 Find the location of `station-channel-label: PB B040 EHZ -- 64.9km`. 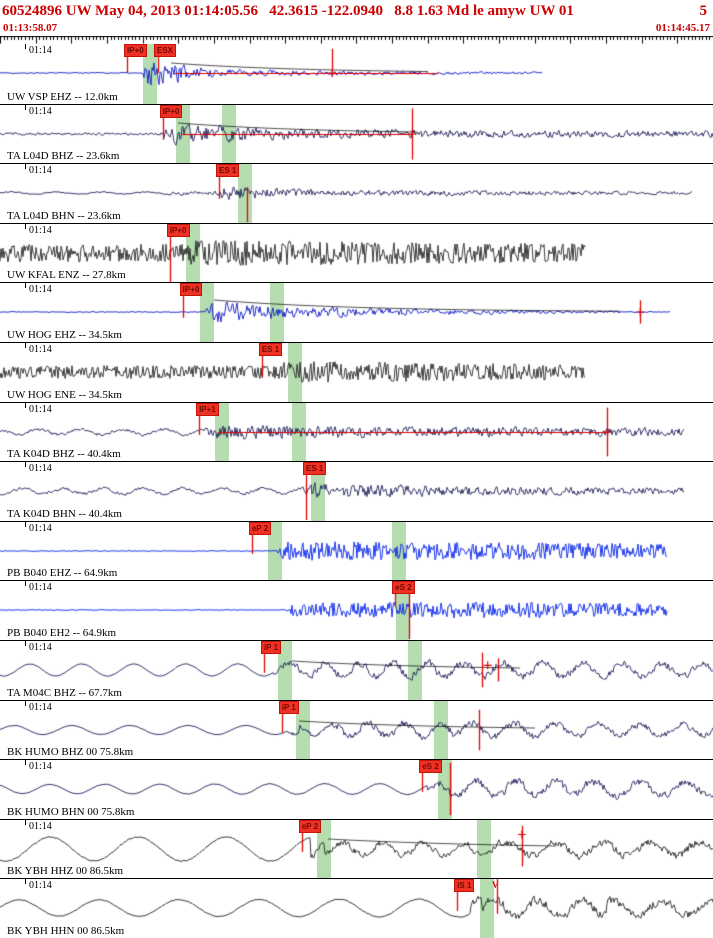

station-channel-label: PB B040 EHZ -- 64.9km is located at coordinates (62, 573).